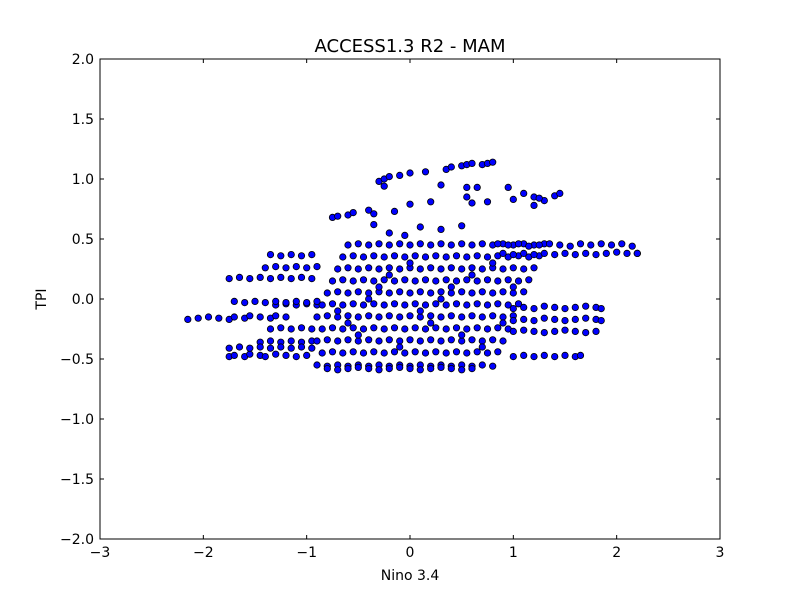 This screenshot has height=600, width=800. What do you see at coordinates (306, 553) in the screenshot?
I see `x-tick-label: −1` at bounding box center [306, 553].